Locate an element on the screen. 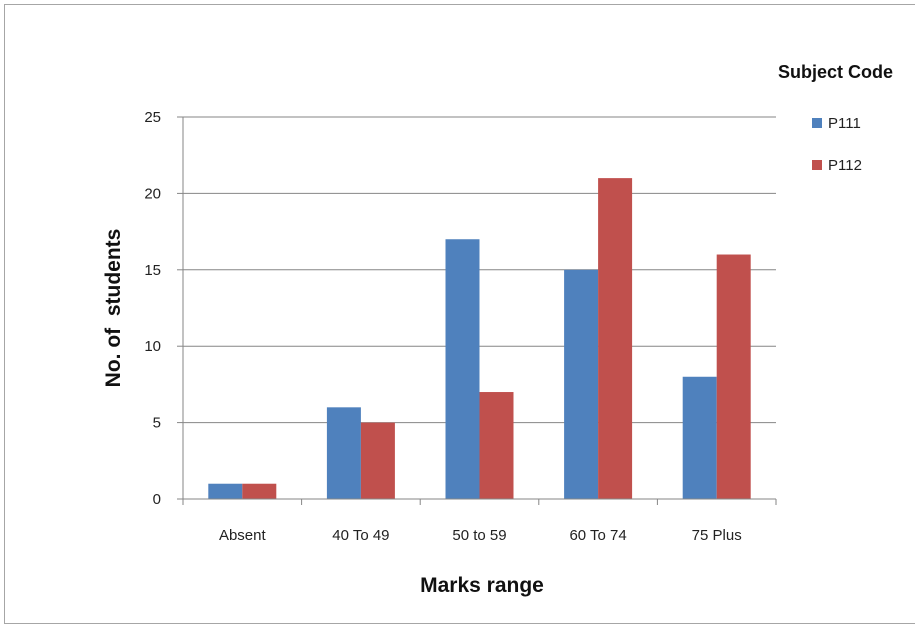 This screenshot has height=624, width=915. x-tick-labels: Absent 40 To 49 50 to 59 60 To 74 75 Plus is located at coordinates (480, 535).